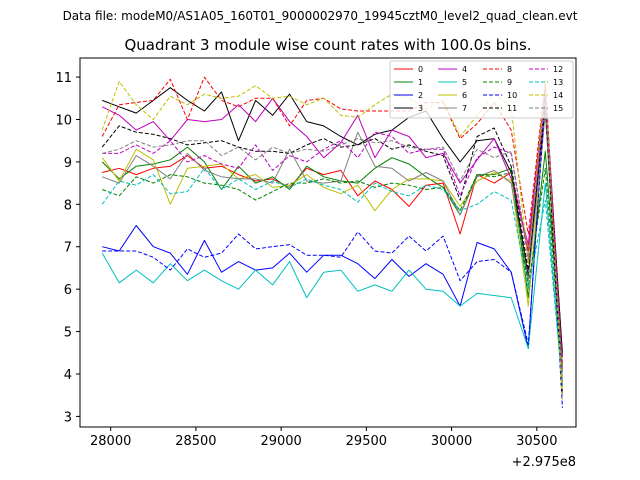  I want to click on y-tick-label: 8, so click(68, 205).